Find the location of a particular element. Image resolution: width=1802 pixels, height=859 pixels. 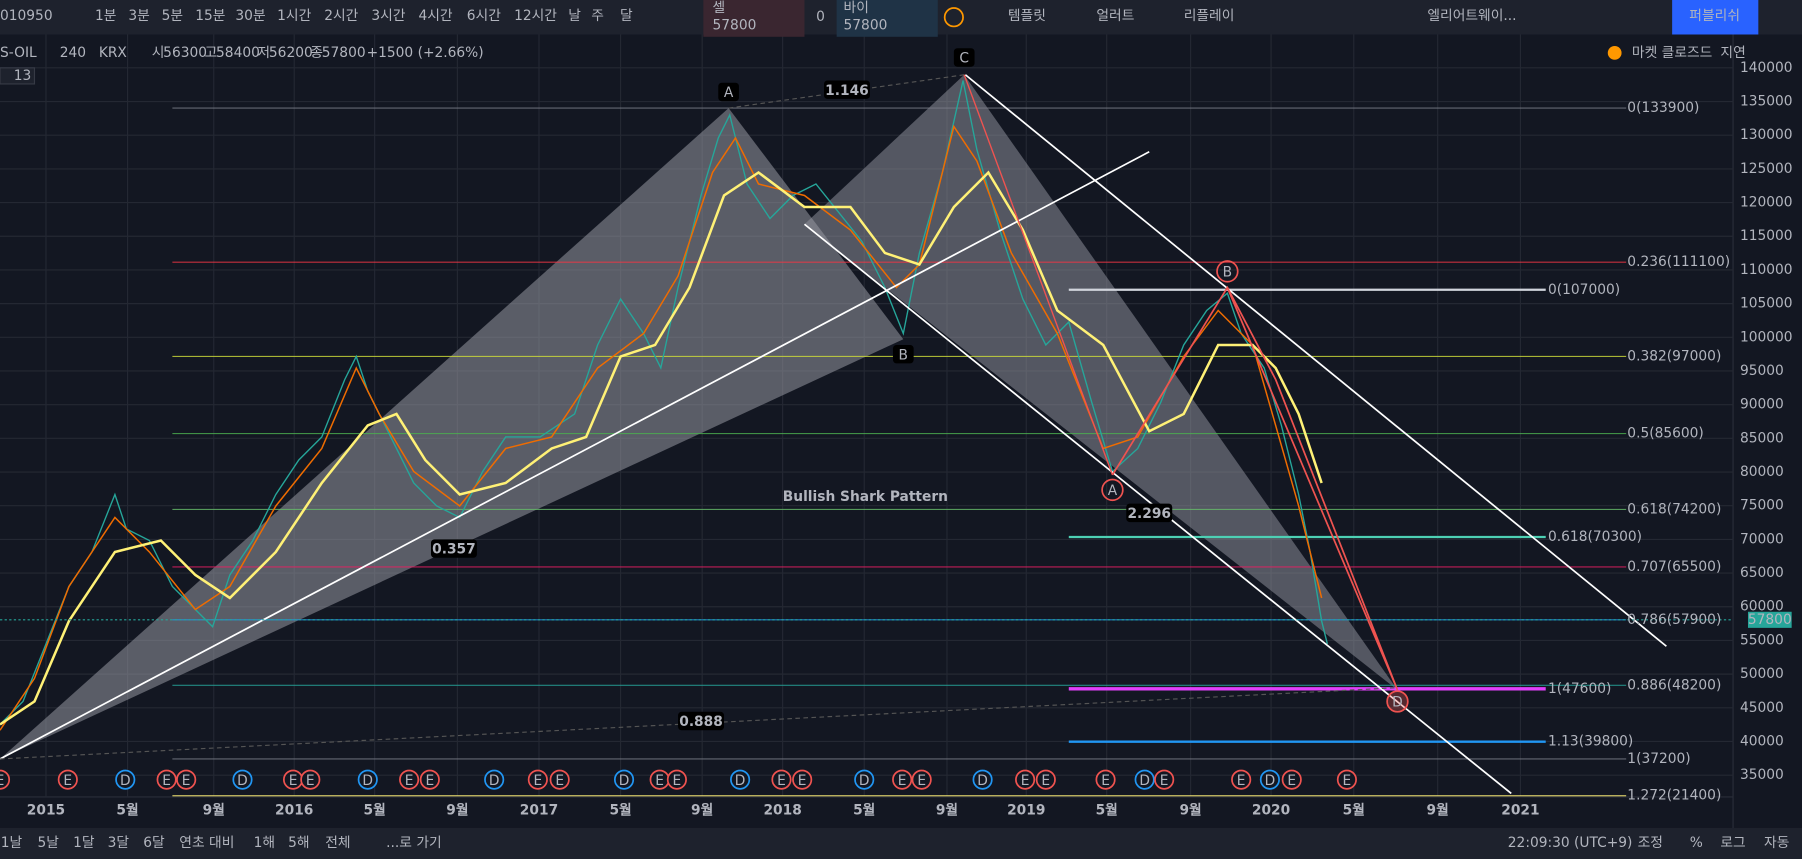

sell-label: 셀 is located at coordinates (719, 8).